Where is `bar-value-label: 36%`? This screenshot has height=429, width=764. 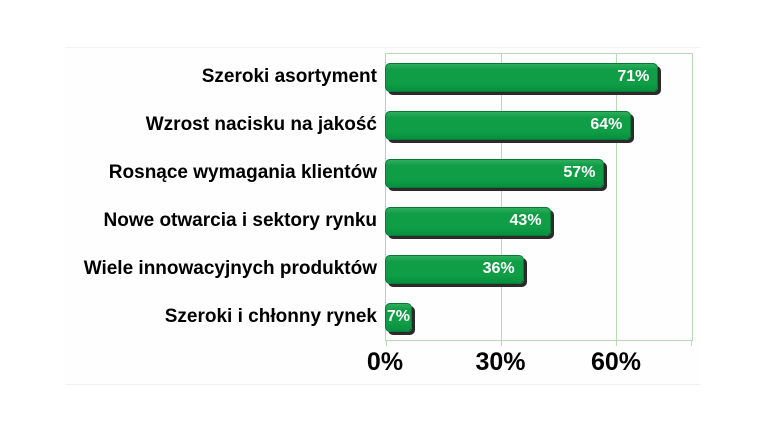 bar-value-label: 36% is located at coordinates (498, 268).